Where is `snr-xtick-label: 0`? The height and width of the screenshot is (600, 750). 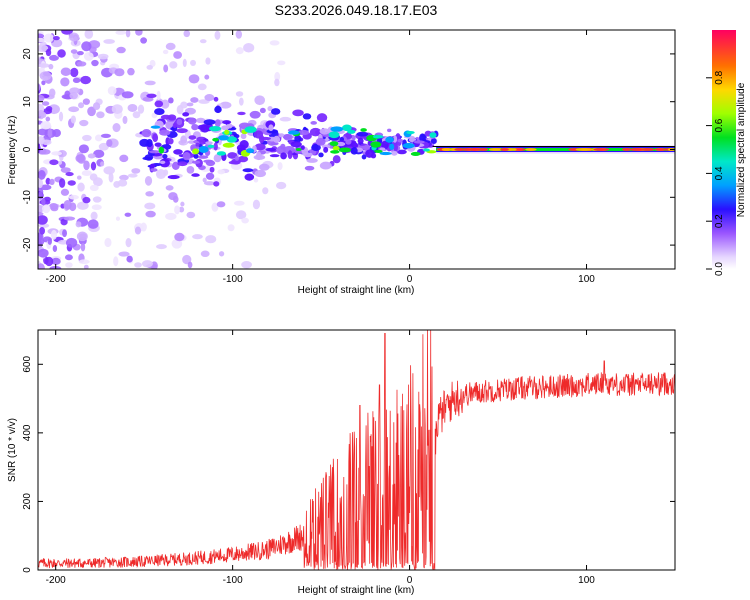 snr-xtick-label: 0 is located at coordinates (410, 580).